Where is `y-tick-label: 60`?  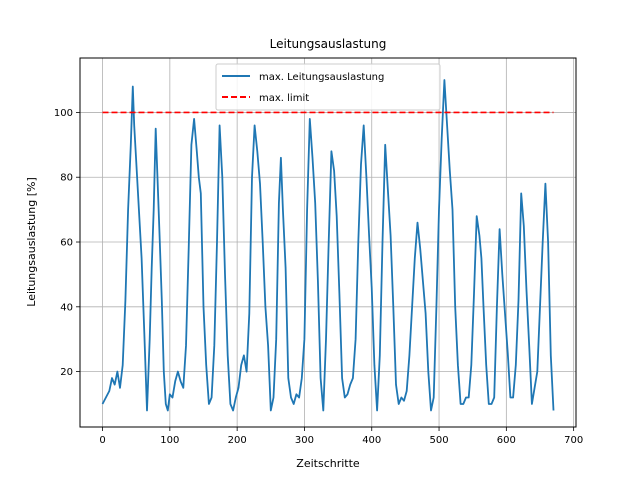 y-tick-label: 60 is located at coordinates (66, 243).